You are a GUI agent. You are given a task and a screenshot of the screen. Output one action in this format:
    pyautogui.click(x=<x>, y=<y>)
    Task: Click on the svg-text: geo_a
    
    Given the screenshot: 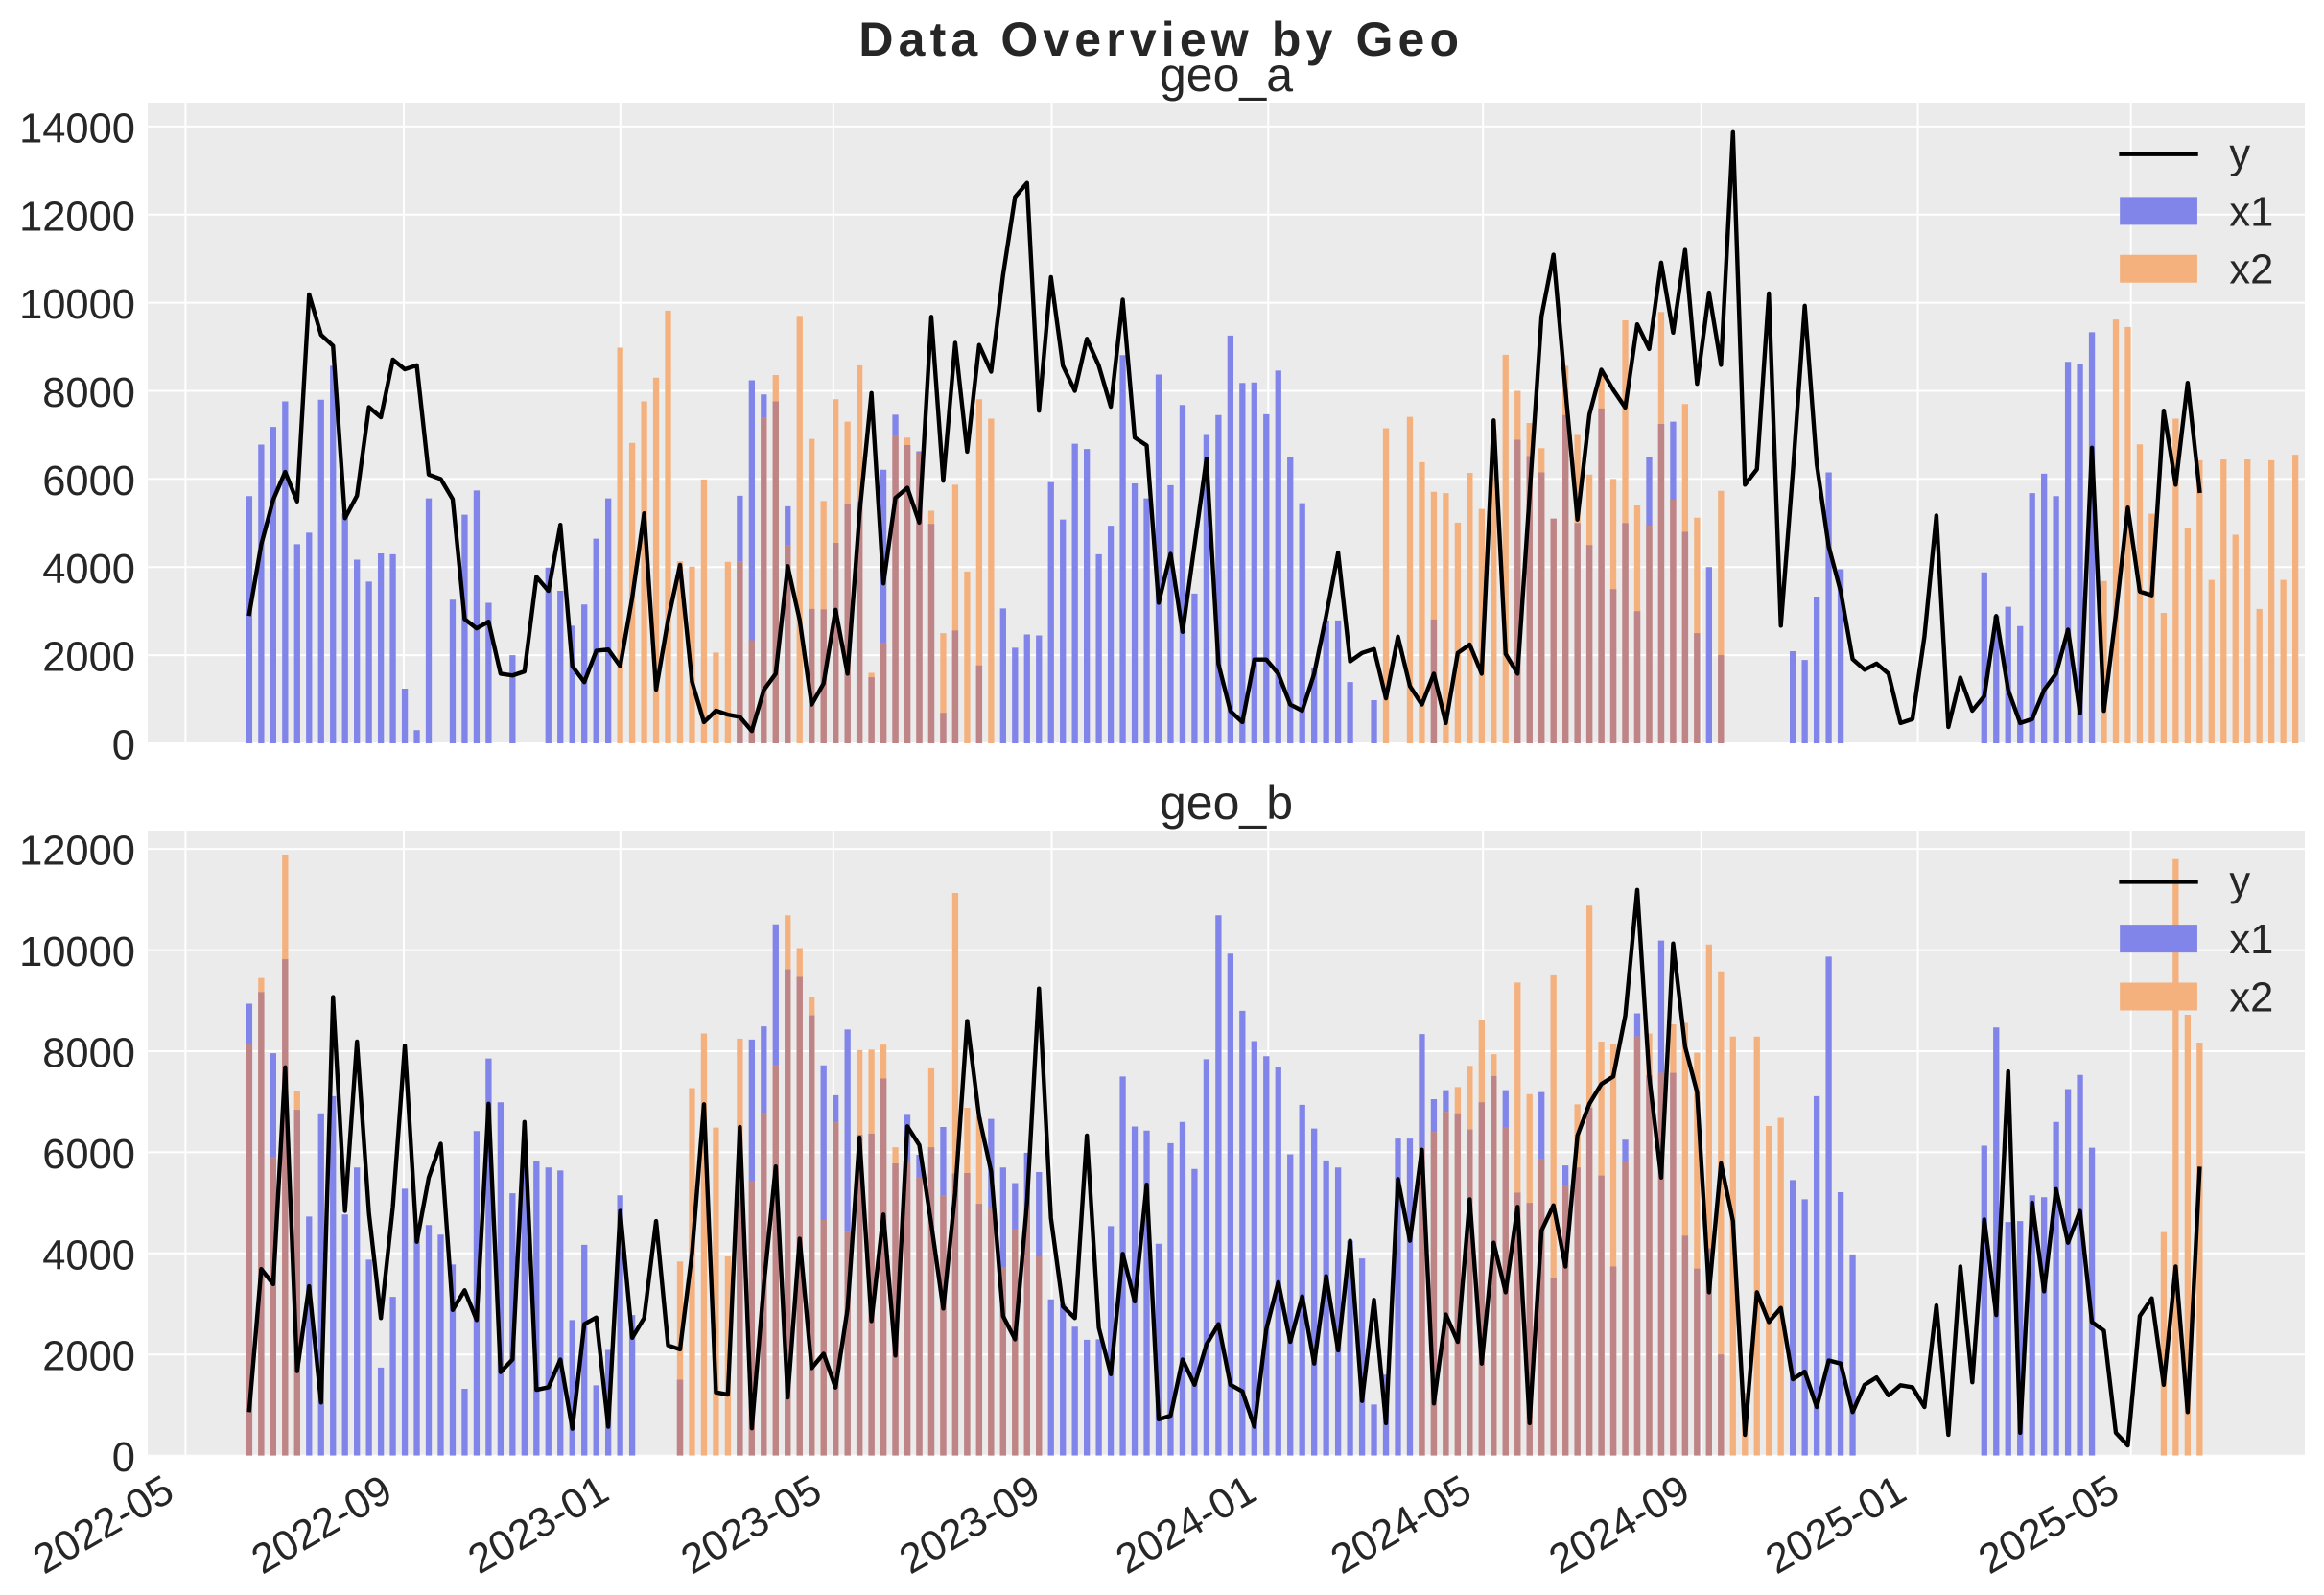 What is the action you would take?
    pyautogui.click(x=1226, y=75)
    